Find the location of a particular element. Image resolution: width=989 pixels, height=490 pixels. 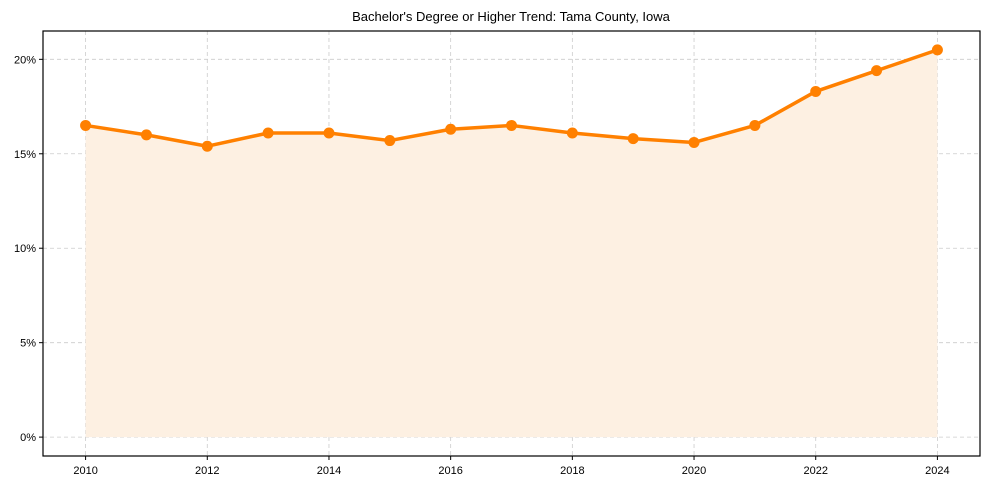

x-tick-label: 2020 is located at coordinates (694, 471).